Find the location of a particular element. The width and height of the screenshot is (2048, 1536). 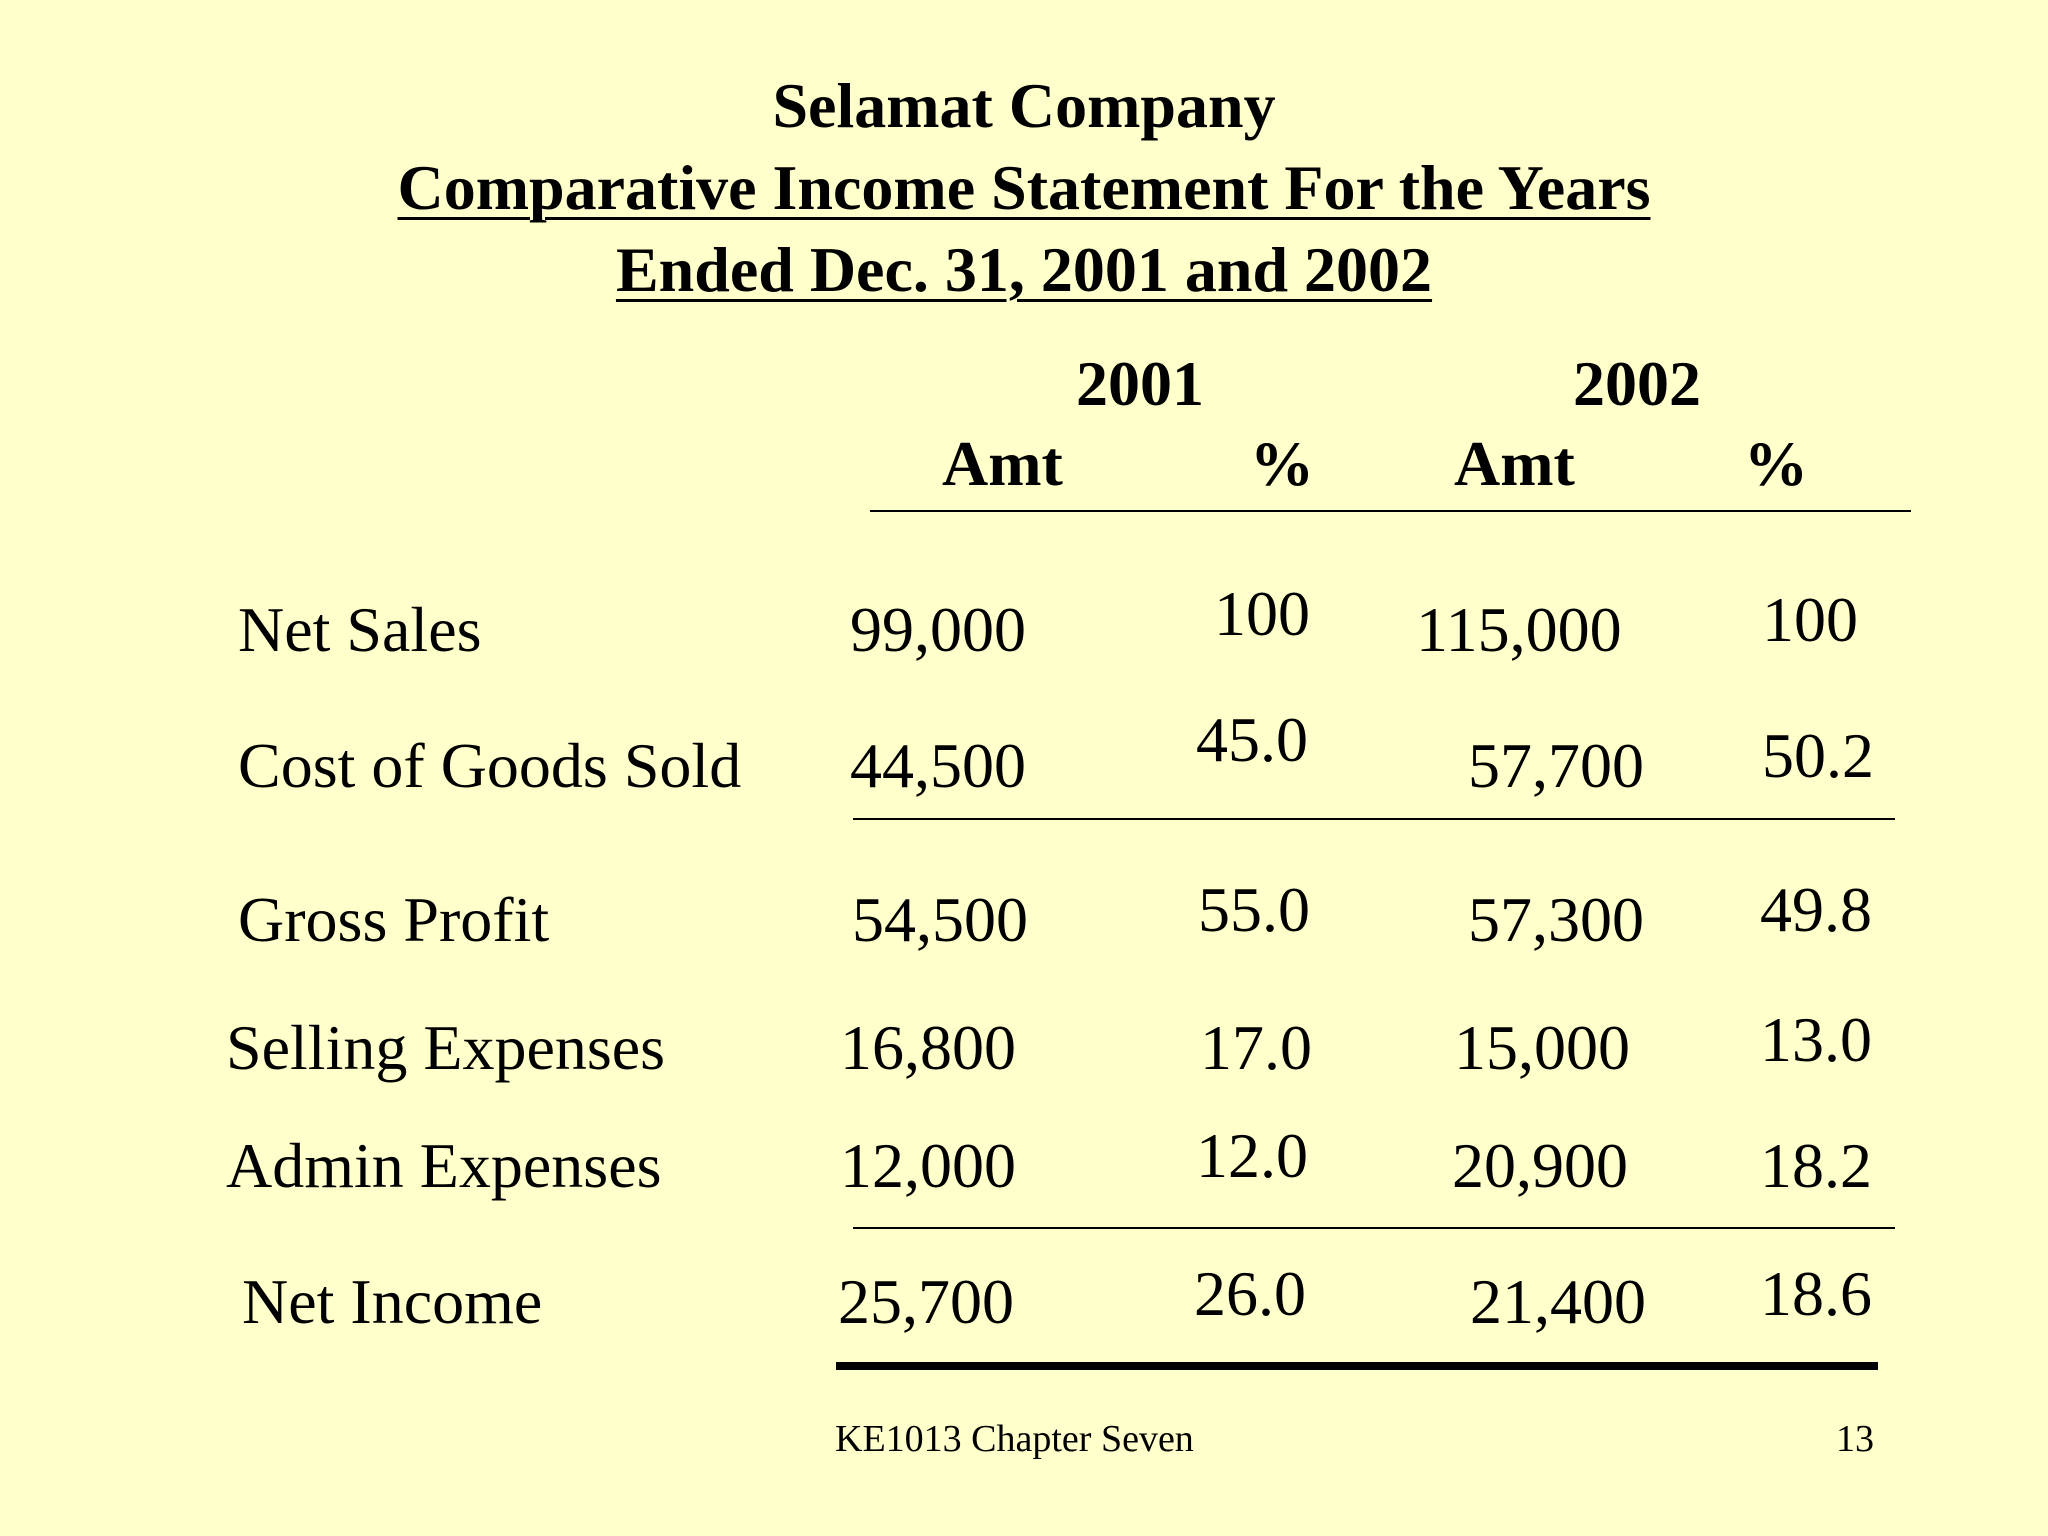

row-label-gross-profit: Gross Profit is located at coordinates (394, 919).